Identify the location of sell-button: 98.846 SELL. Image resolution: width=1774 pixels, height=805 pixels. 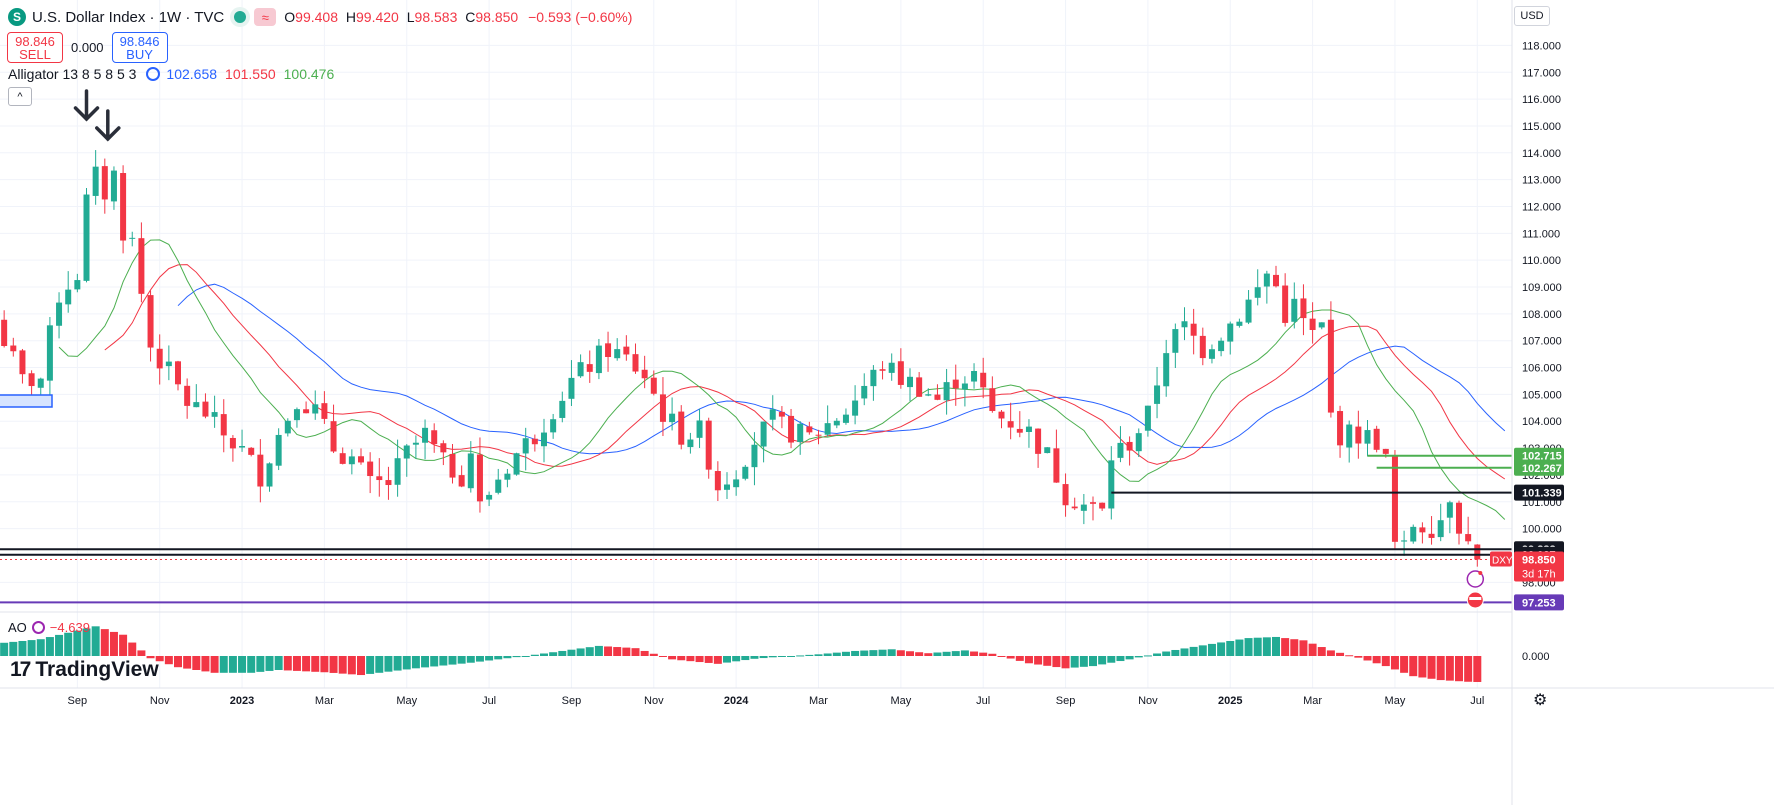
(35, 47).